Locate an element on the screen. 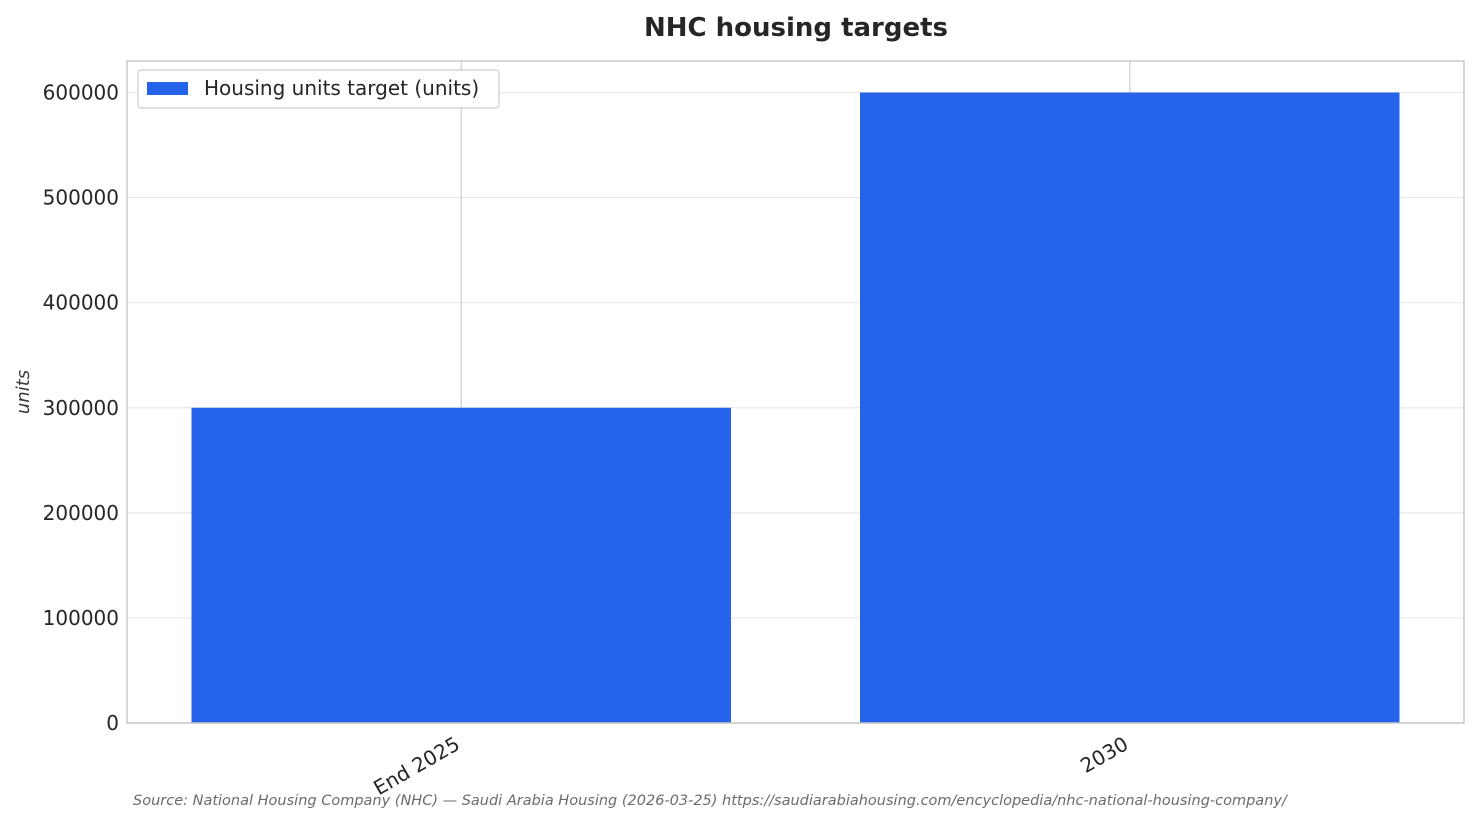 The width and height of the screenshot is (1479, 824). x-tick-label: End 2025 is located at coordinates (416, 766).